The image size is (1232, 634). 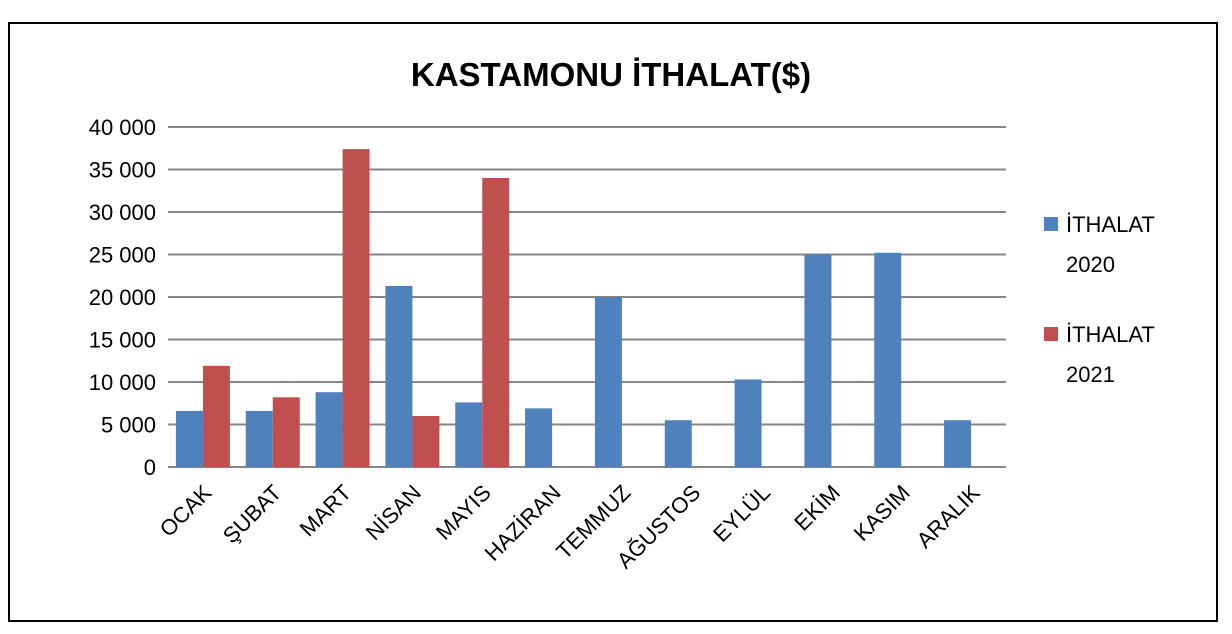 What do you see at coordinates (122, 255) in the screenshot?
I see `y-tick-label: 25 000` at bounding box center [122, 255].